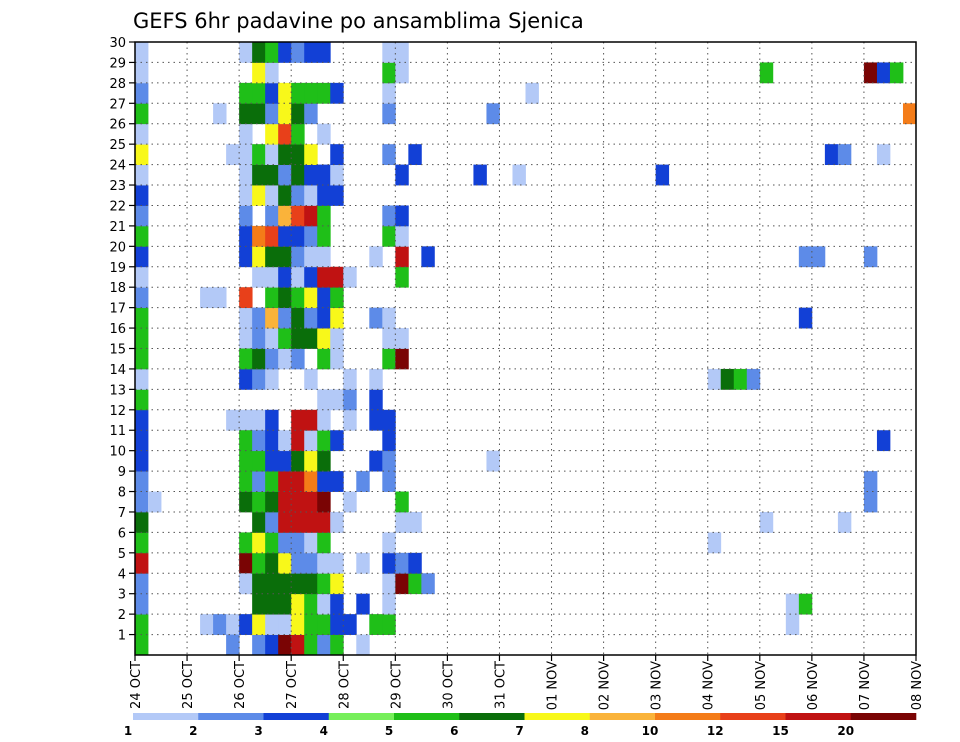 The height and width of the screenshot is (742, 960). I want to click on y-tick-label: 7, so click(122, 513).